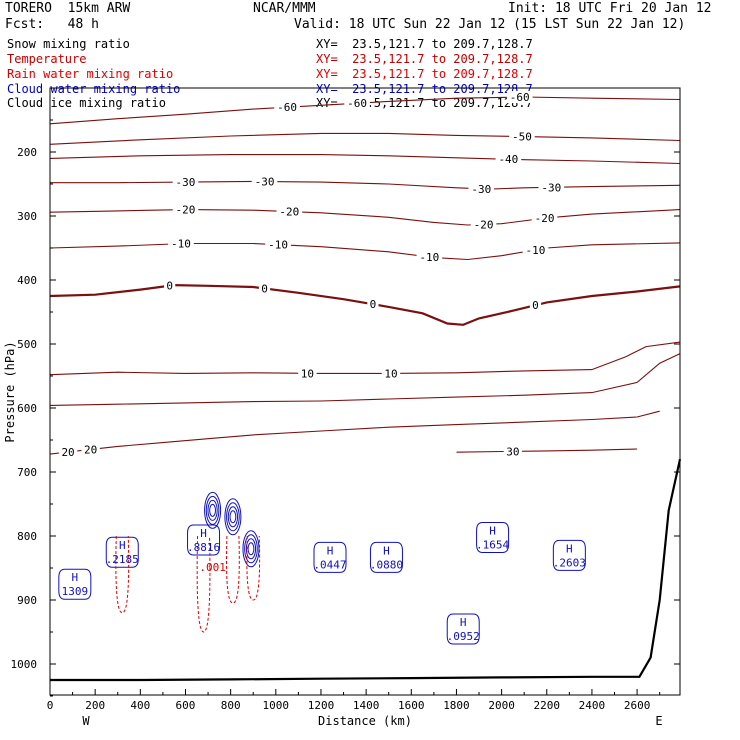 This screenshot has height=740, width=740. I want to click on y-tick-label: 600, so click(27, 408).